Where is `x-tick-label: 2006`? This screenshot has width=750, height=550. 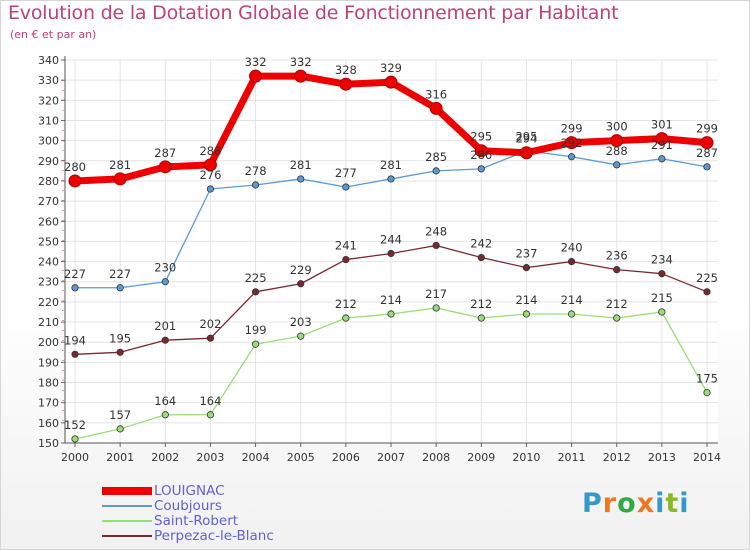
x-tick-label: 2006 is located at coordinates (346, 457).